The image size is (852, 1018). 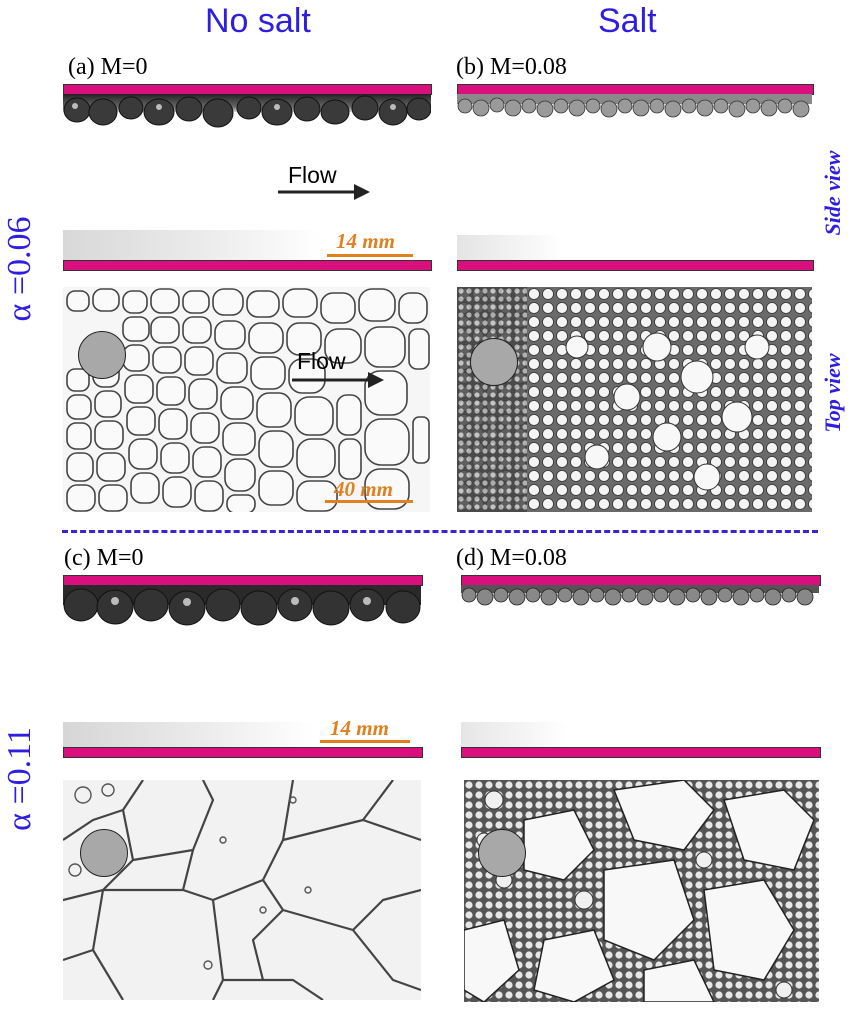 I want to click on top-view-foam-a, so click(x=246, y=399).